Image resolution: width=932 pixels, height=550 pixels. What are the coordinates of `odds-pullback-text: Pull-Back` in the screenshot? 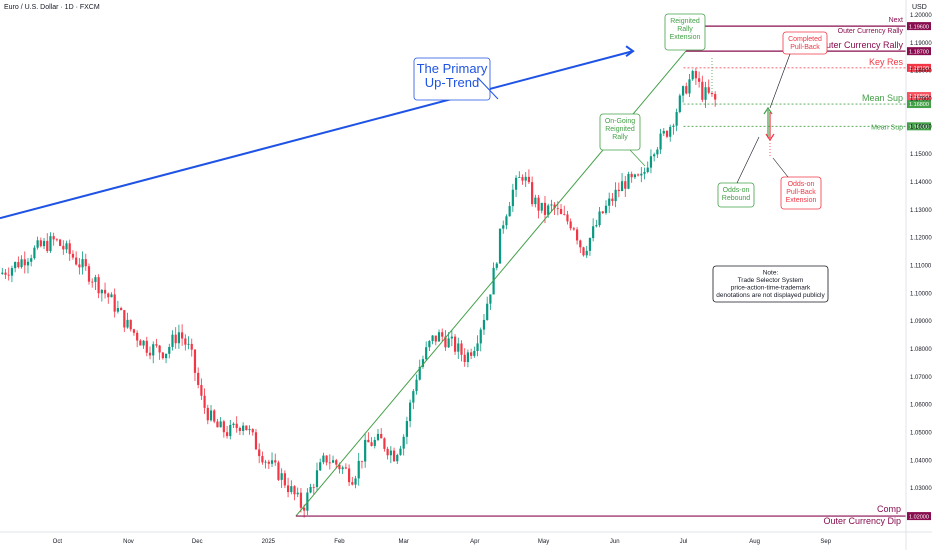 It's located at (801, 192).